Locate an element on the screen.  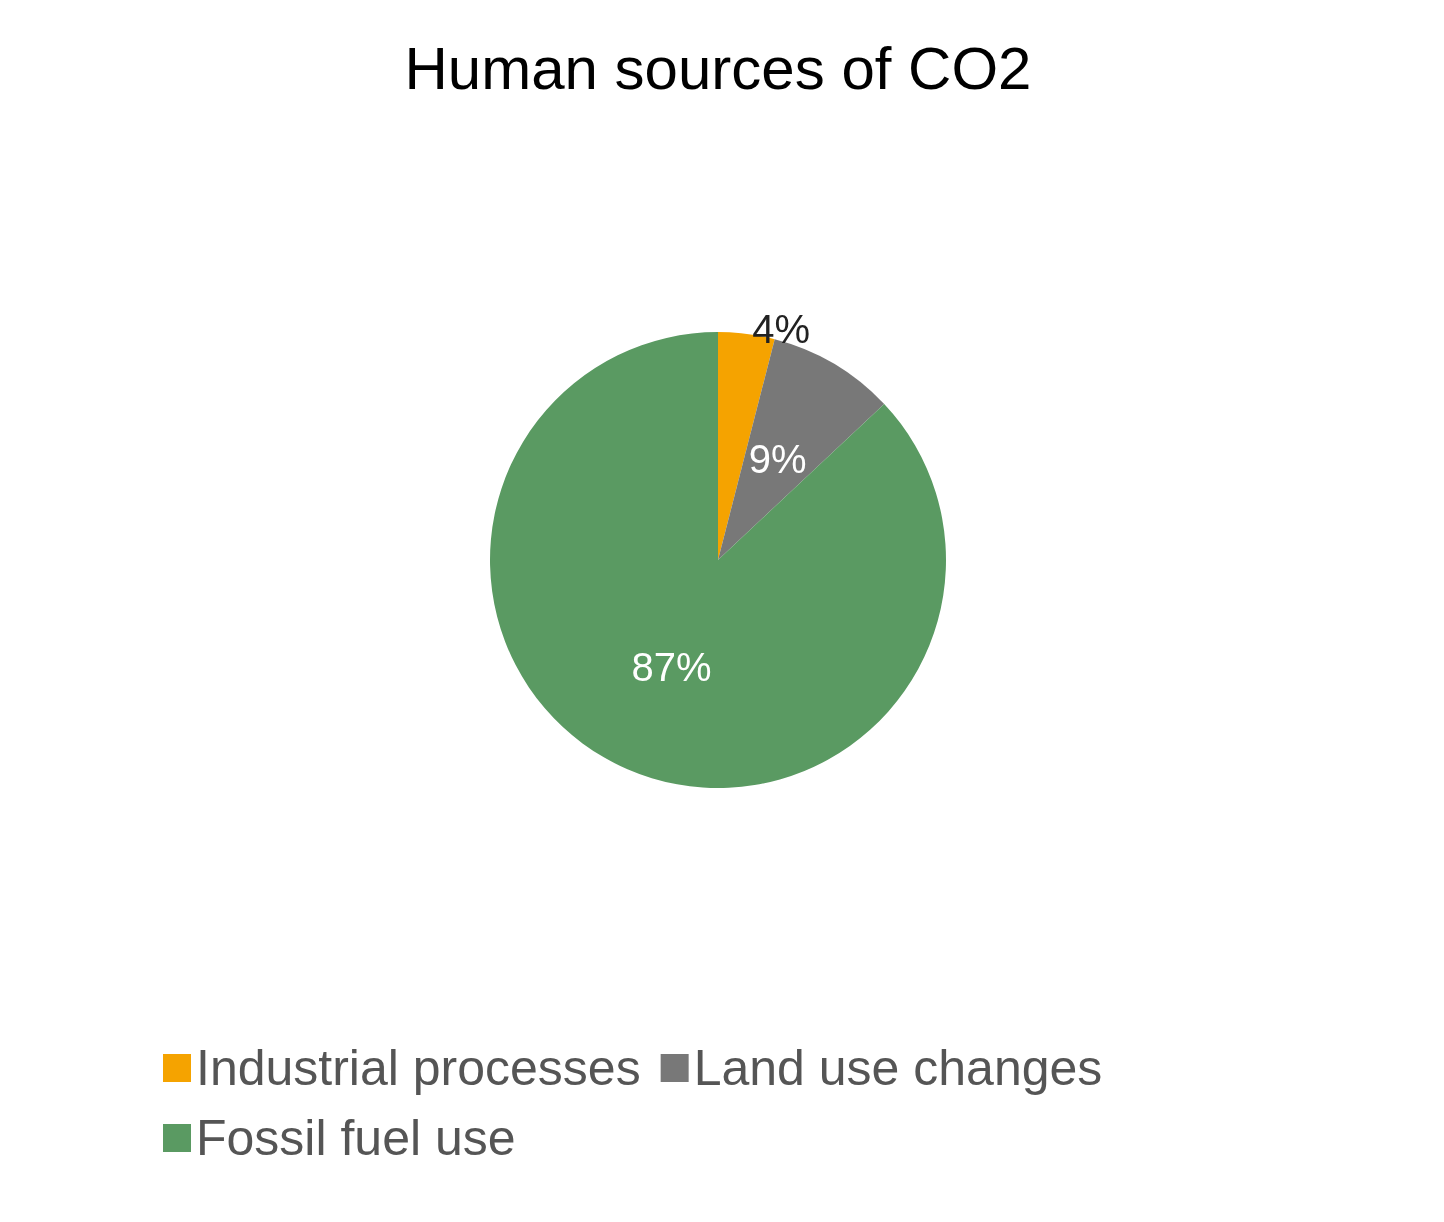
data-label: 9% is located at coordinates (777, 459).